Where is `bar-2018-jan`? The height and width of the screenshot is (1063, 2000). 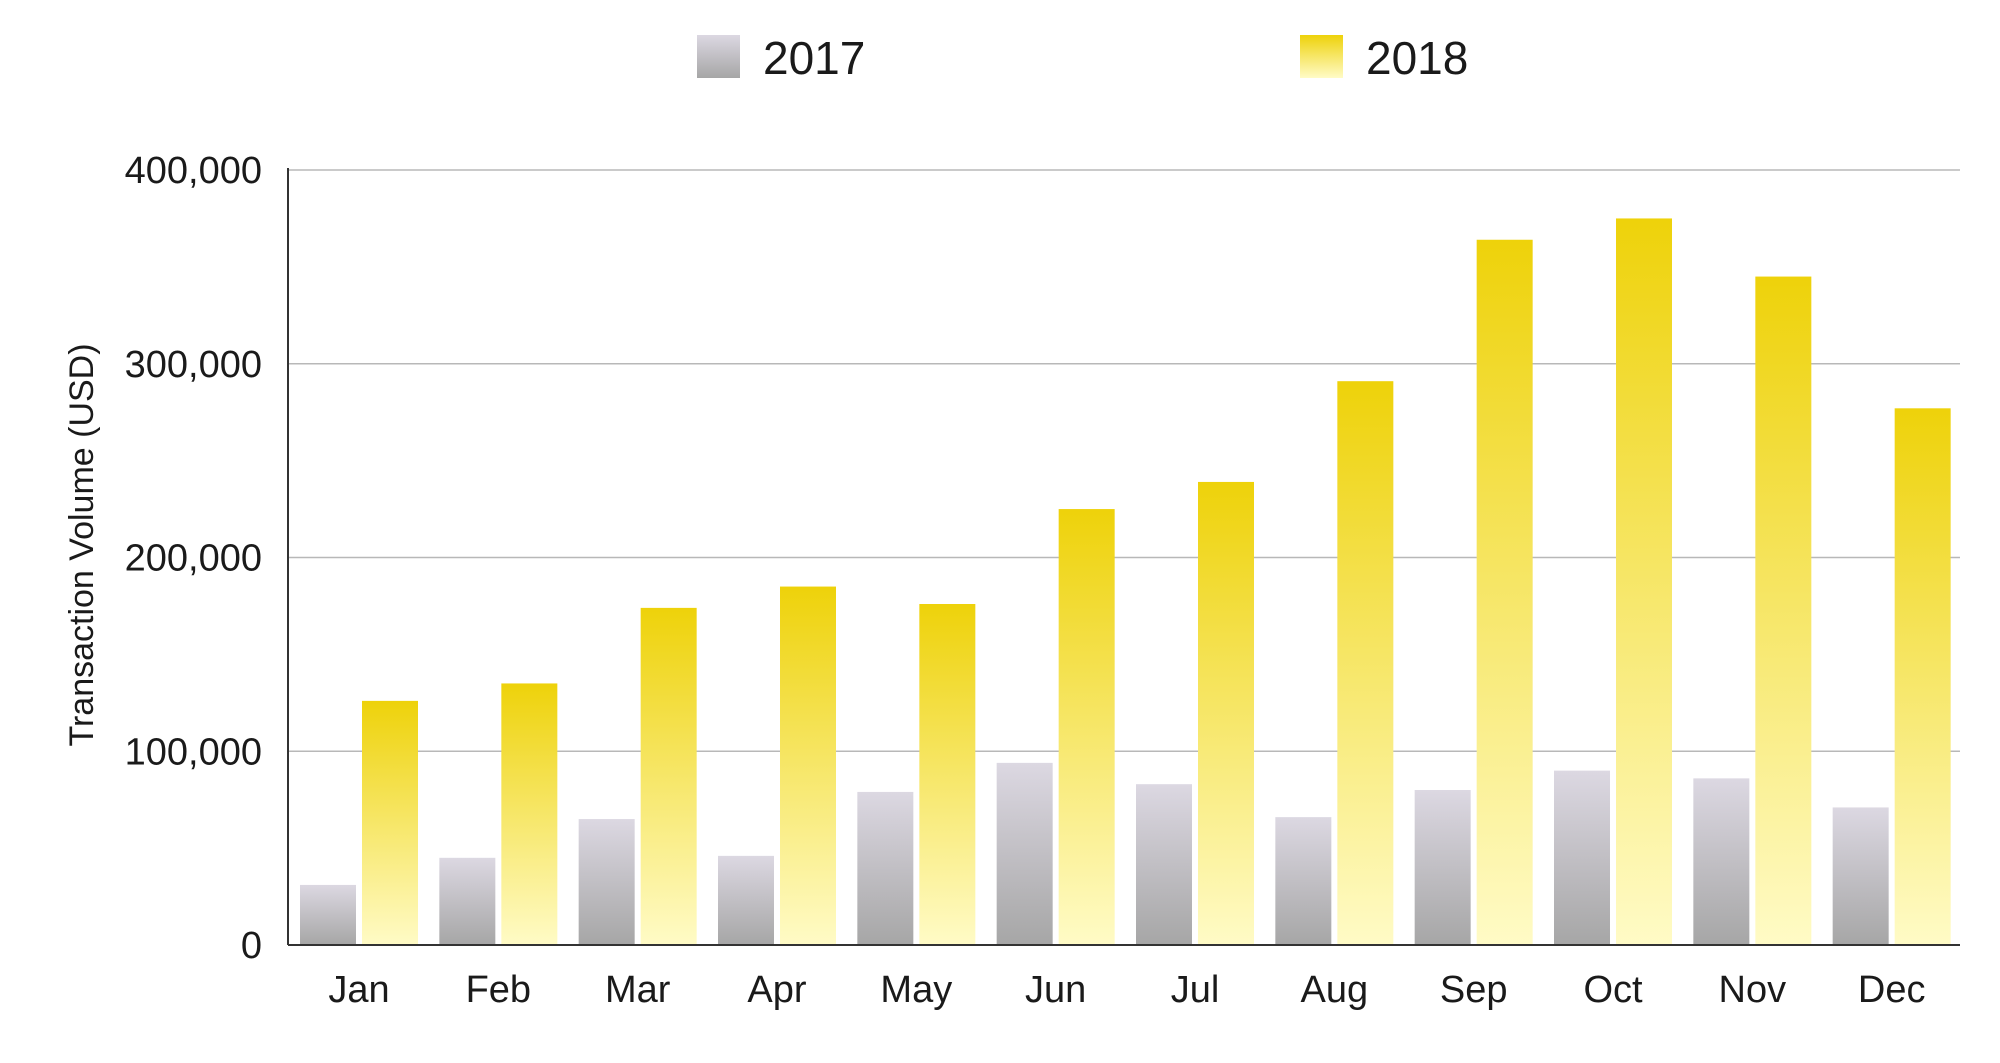
bar-2018-jan is located at coordinates (390, 822).